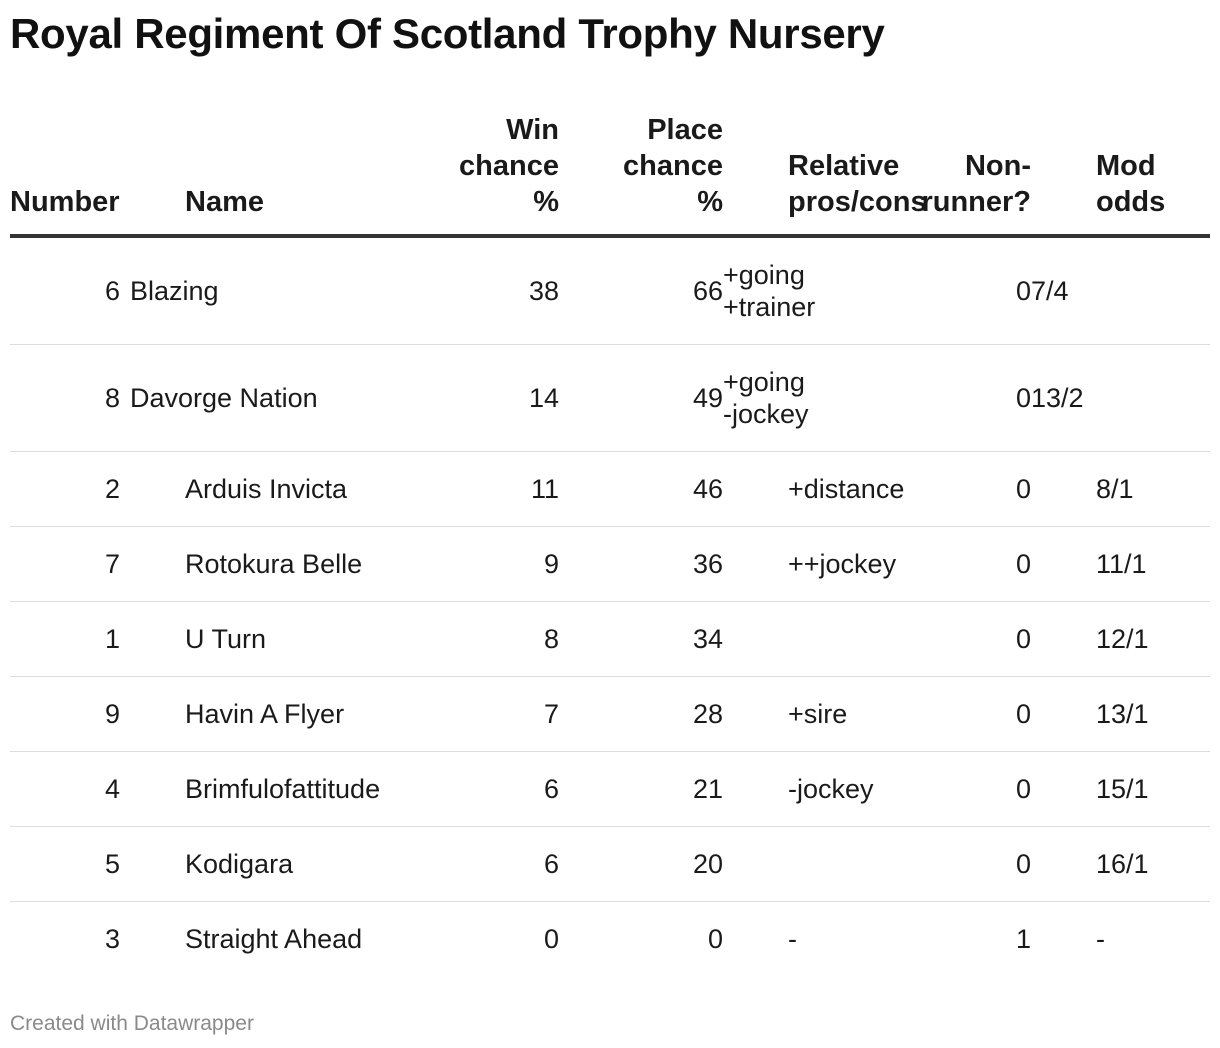  What do you see at coordinates (641, 398) in the screenshot?
I see `cell-place-chance: 49` at bounding box center [641, 398].